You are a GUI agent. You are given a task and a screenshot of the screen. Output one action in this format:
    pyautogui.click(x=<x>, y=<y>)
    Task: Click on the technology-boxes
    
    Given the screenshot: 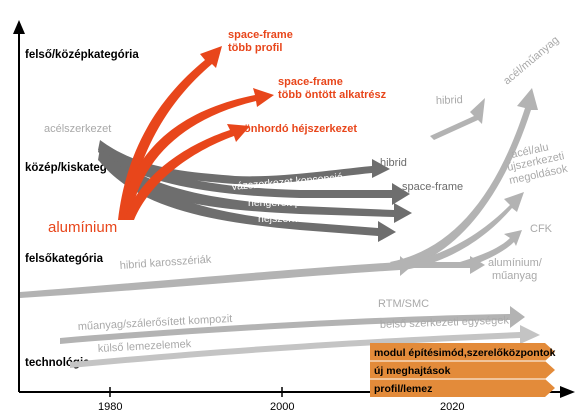 What is the action you would take?
    pyautogui.click(x=462, y=370)
    